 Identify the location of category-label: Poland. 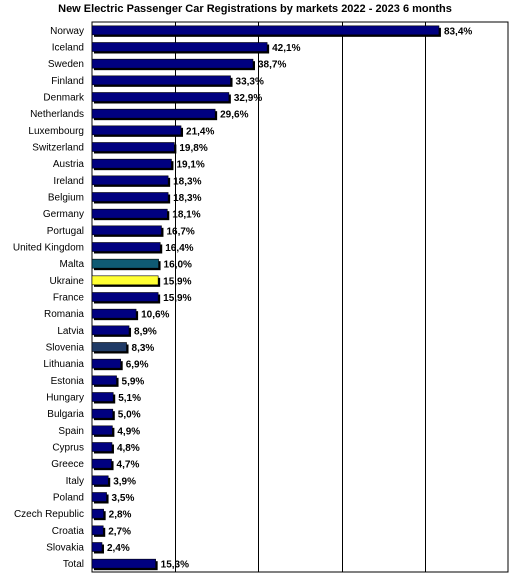
(68, 498).